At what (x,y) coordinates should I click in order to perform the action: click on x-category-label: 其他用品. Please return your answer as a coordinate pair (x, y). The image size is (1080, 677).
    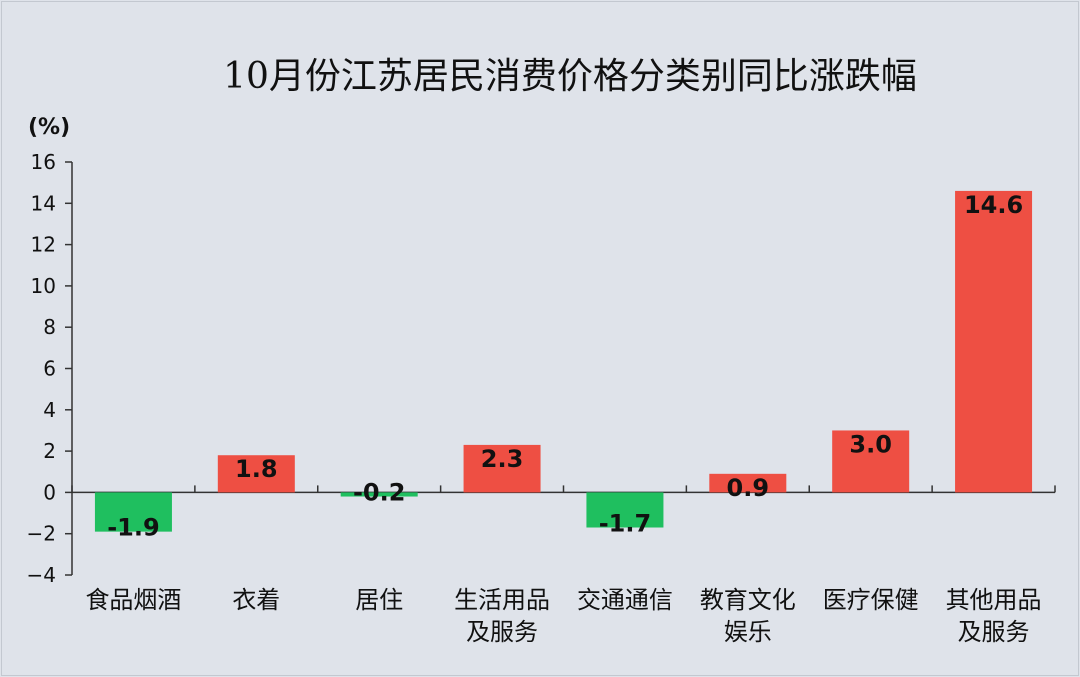
    Looking at the image, I should click on (994, 600).